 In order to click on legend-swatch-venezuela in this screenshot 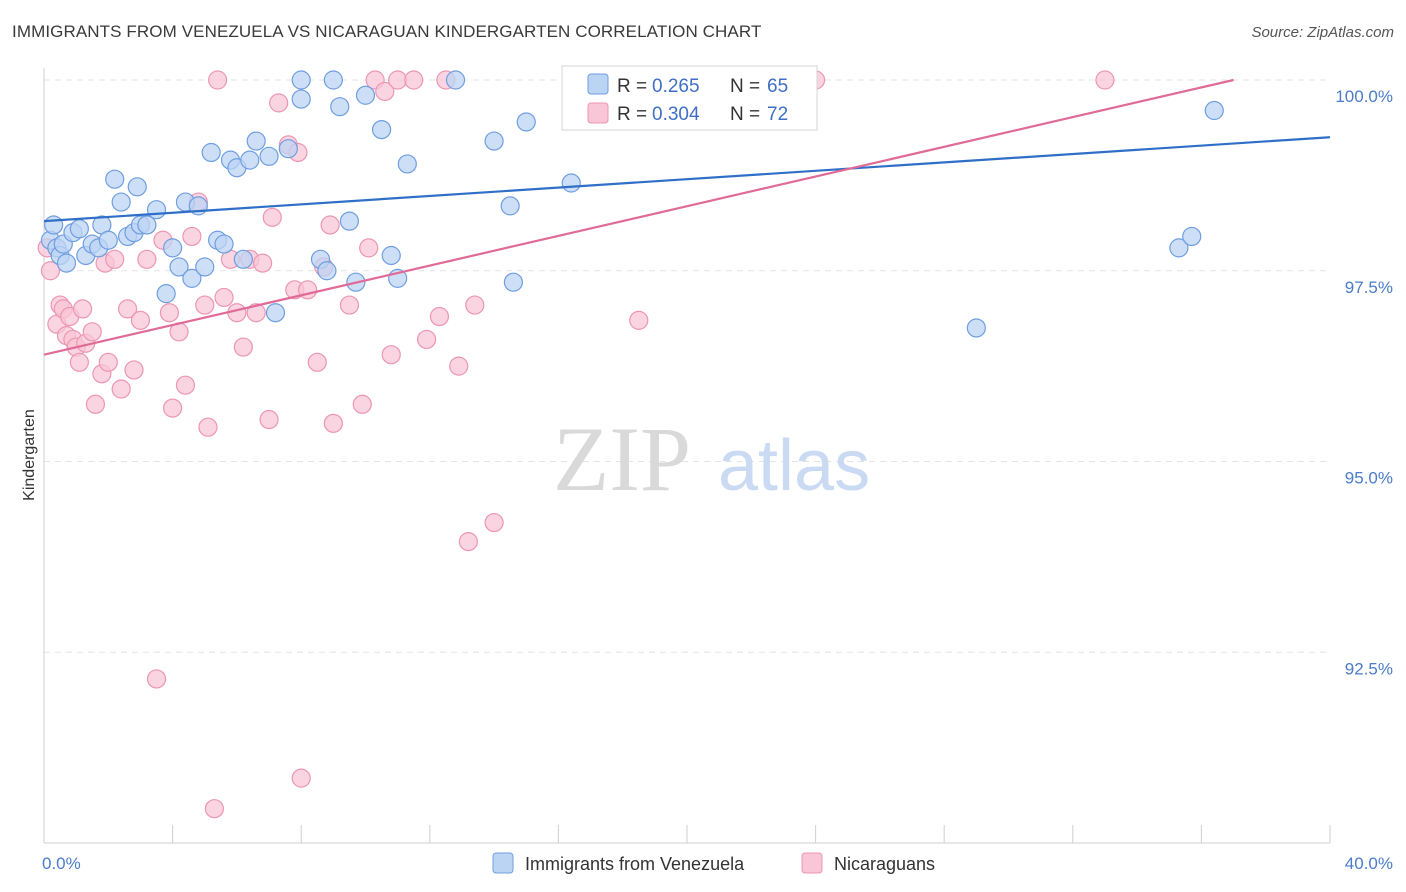, I will do `click(598, 84)`.